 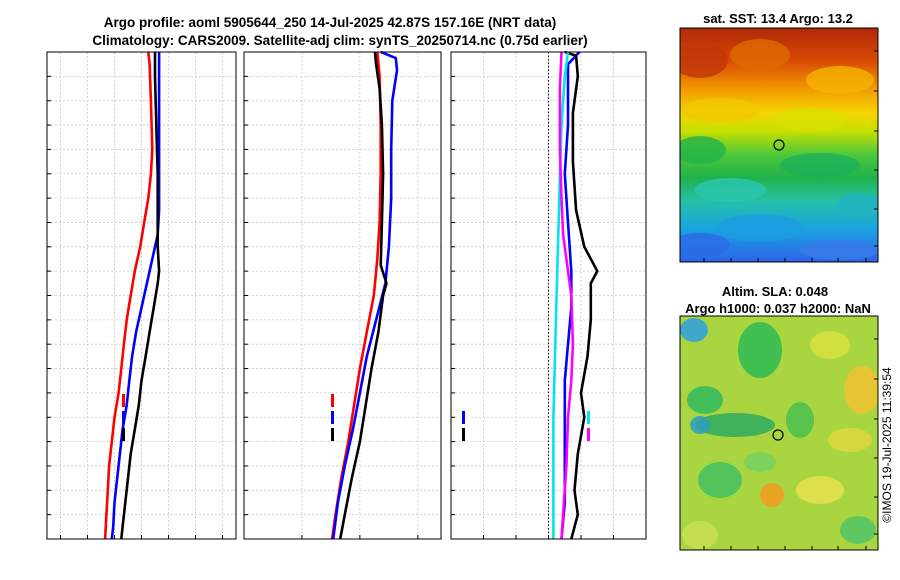 I want to click on temperature-panel-series-satellite-adj-clim, so click(x=135, y=296).